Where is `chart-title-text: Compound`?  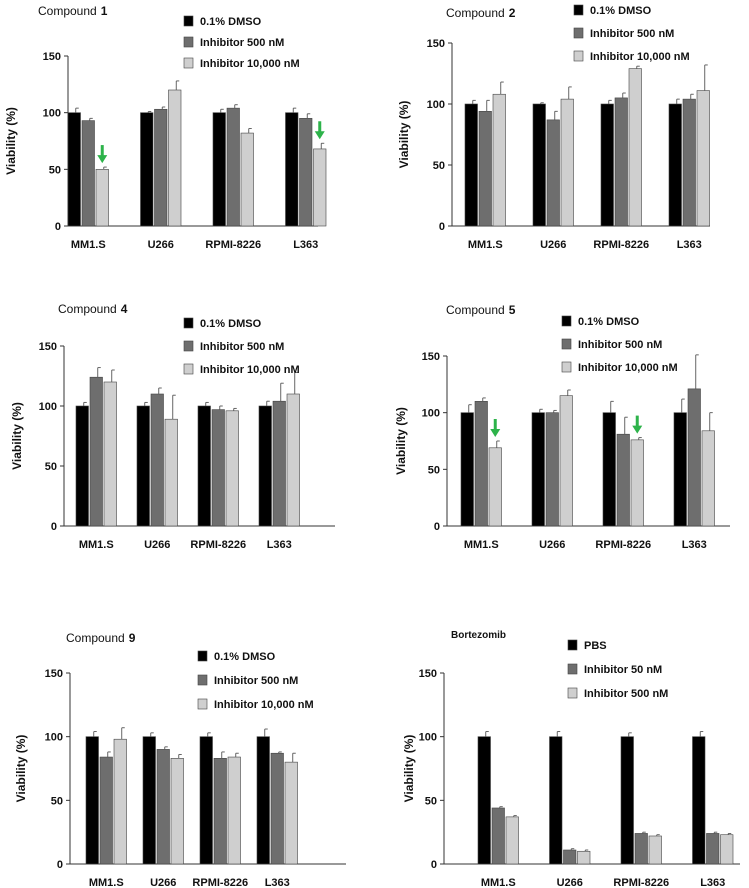
chart-title-text: Compound is located at coordinates (475, 13).